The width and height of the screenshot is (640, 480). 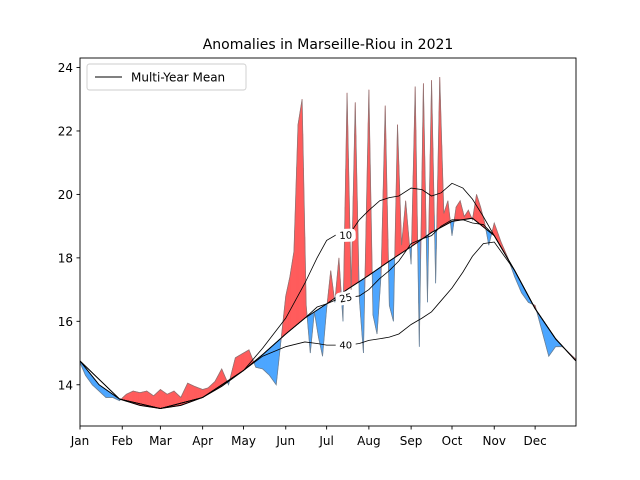 What do you see at coordinates (80, 441) in the screenshot?
I see `x-tick-label: Jan` at bounding box center [80, 441].